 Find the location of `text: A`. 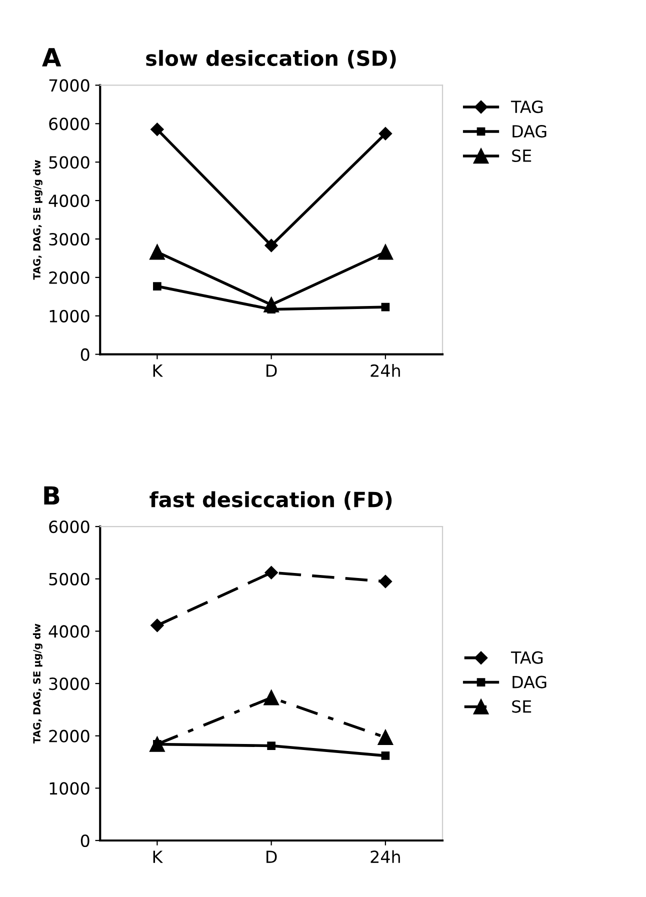

text: A is located at coordinates (52, 57).